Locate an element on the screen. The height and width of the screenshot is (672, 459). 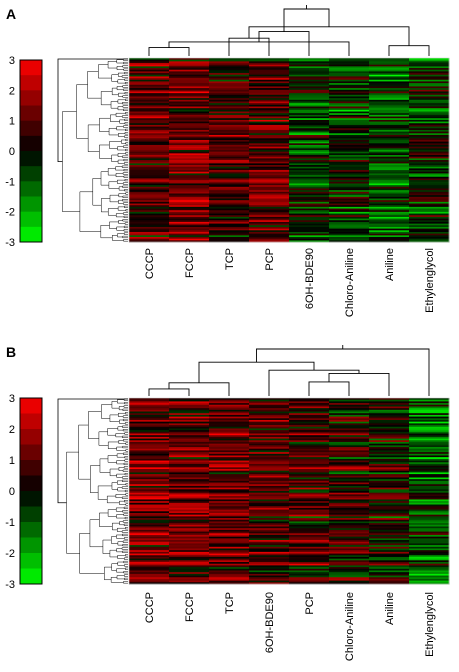
column-label: PCP is located at coordinates (270, 259).